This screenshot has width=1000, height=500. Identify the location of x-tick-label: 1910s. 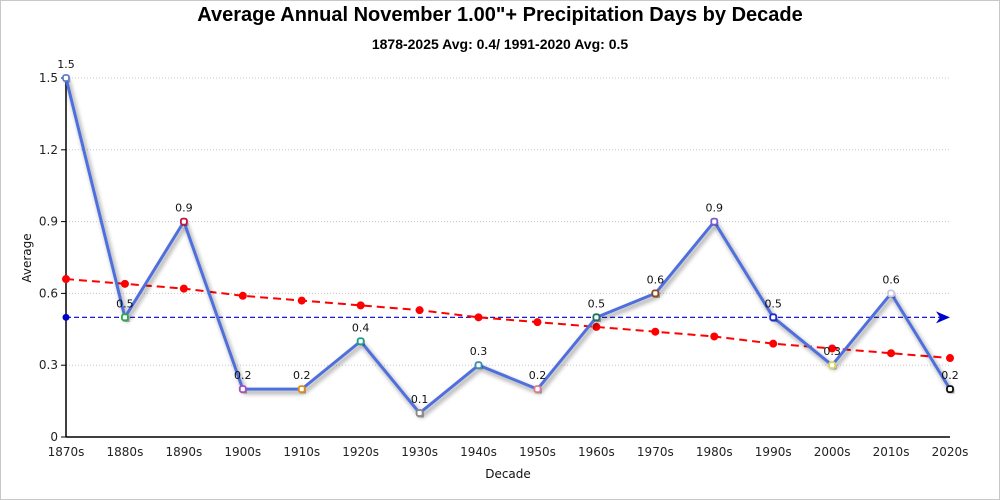
(301, 452).